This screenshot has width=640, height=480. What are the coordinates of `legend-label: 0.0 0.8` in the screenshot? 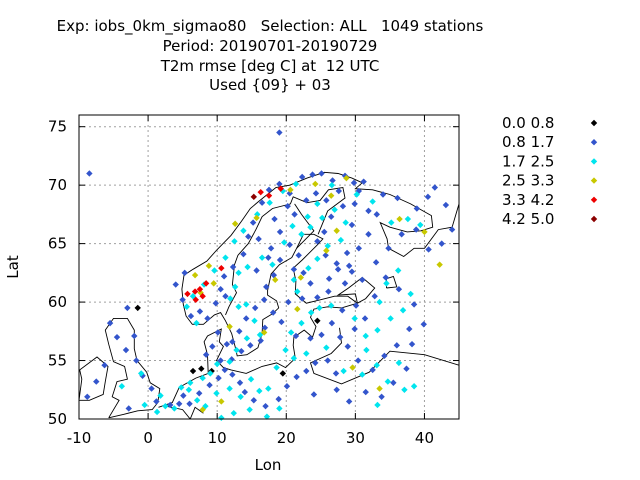 It's located at (528, 123).